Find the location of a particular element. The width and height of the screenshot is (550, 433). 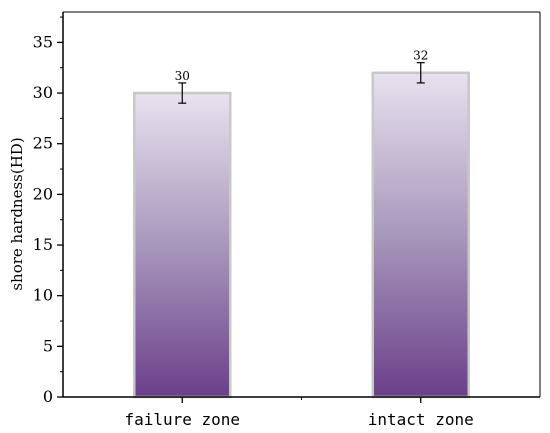

bar-failure-zone is located at coordinates (182, 245).